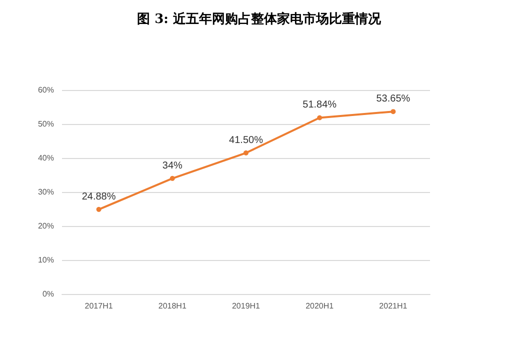 The width and height of the screenshot is (518, 346). I want to click on data-label: 51.84%, so click(319, 105).